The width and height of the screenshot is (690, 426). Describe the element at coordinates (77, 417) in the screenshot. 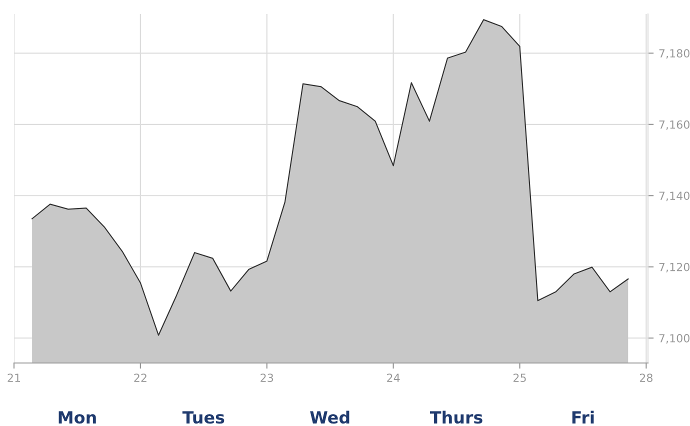

I see `text: Mon` at that location.